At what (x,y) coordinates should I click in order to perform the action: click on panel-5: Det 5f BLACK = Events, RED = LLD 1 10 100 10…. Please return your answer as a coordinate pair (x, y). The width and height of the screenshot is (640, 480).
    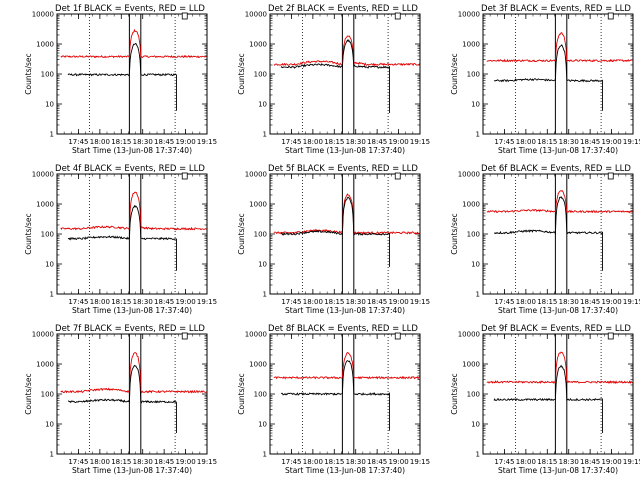
    Looking at the image, I should click on (333, 239).